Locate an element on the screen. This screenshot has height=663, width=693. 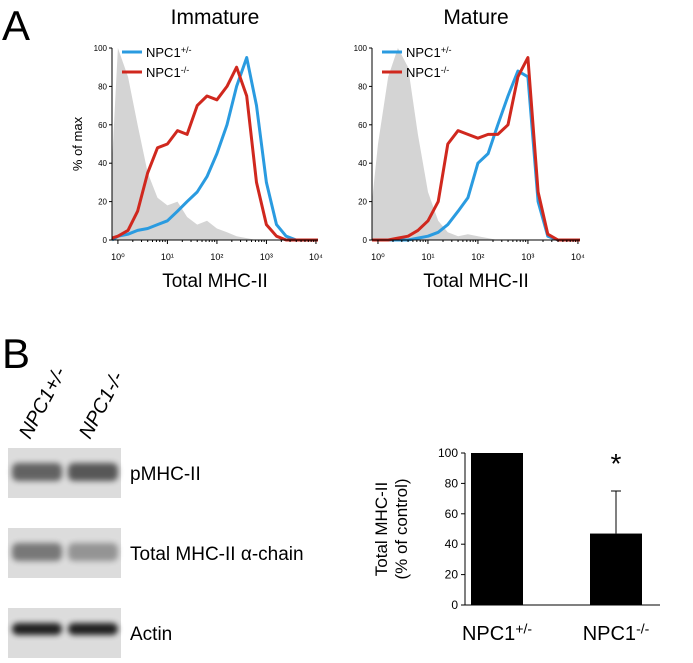
lane-label: NPC1-/- is located at coordinates (101, 405).